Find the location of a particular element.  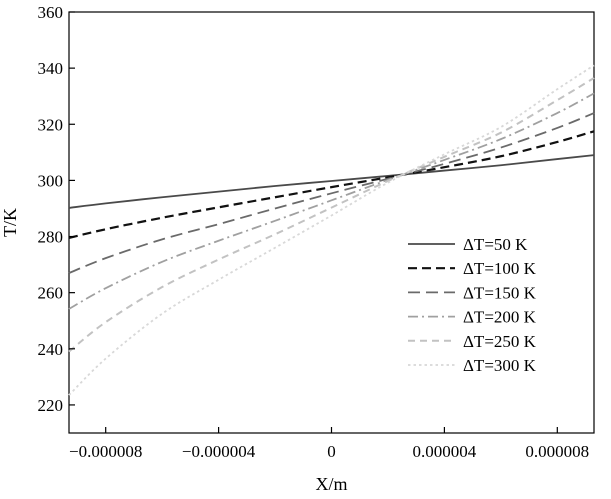

y-tick-label: 240 is located at coordinates (51, 349).